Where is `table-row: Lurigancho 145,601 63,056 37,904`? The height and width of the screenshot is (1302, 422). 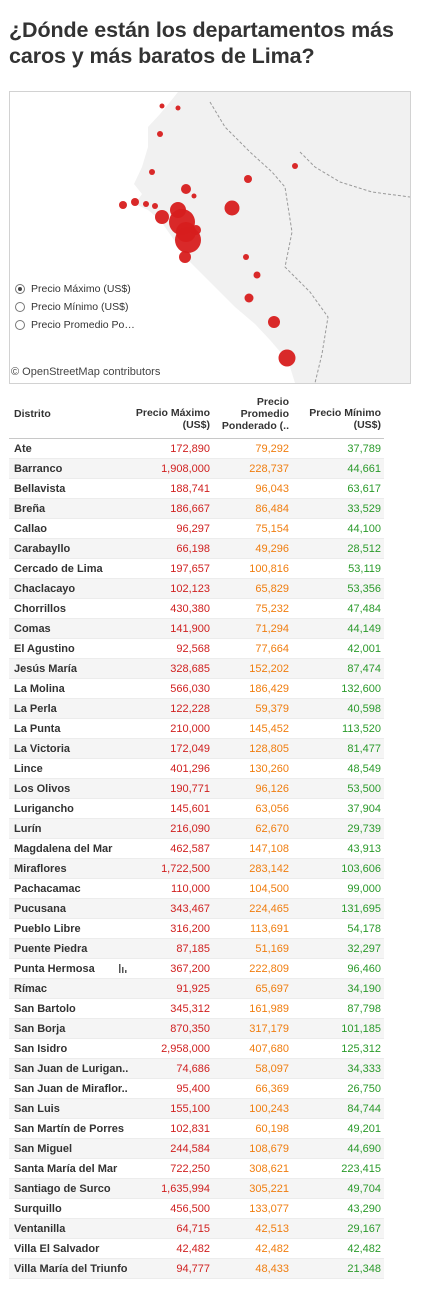 table-row: Lurigancho 145,601 63,056 37,904 is located at coordinates (196, 809).